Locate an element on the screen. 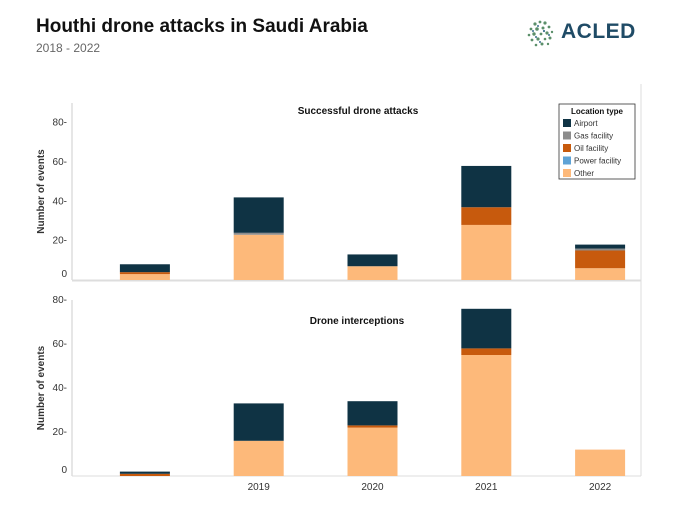  legend-label-gas-facility: Gas facility is located at coordinates (593, 136).